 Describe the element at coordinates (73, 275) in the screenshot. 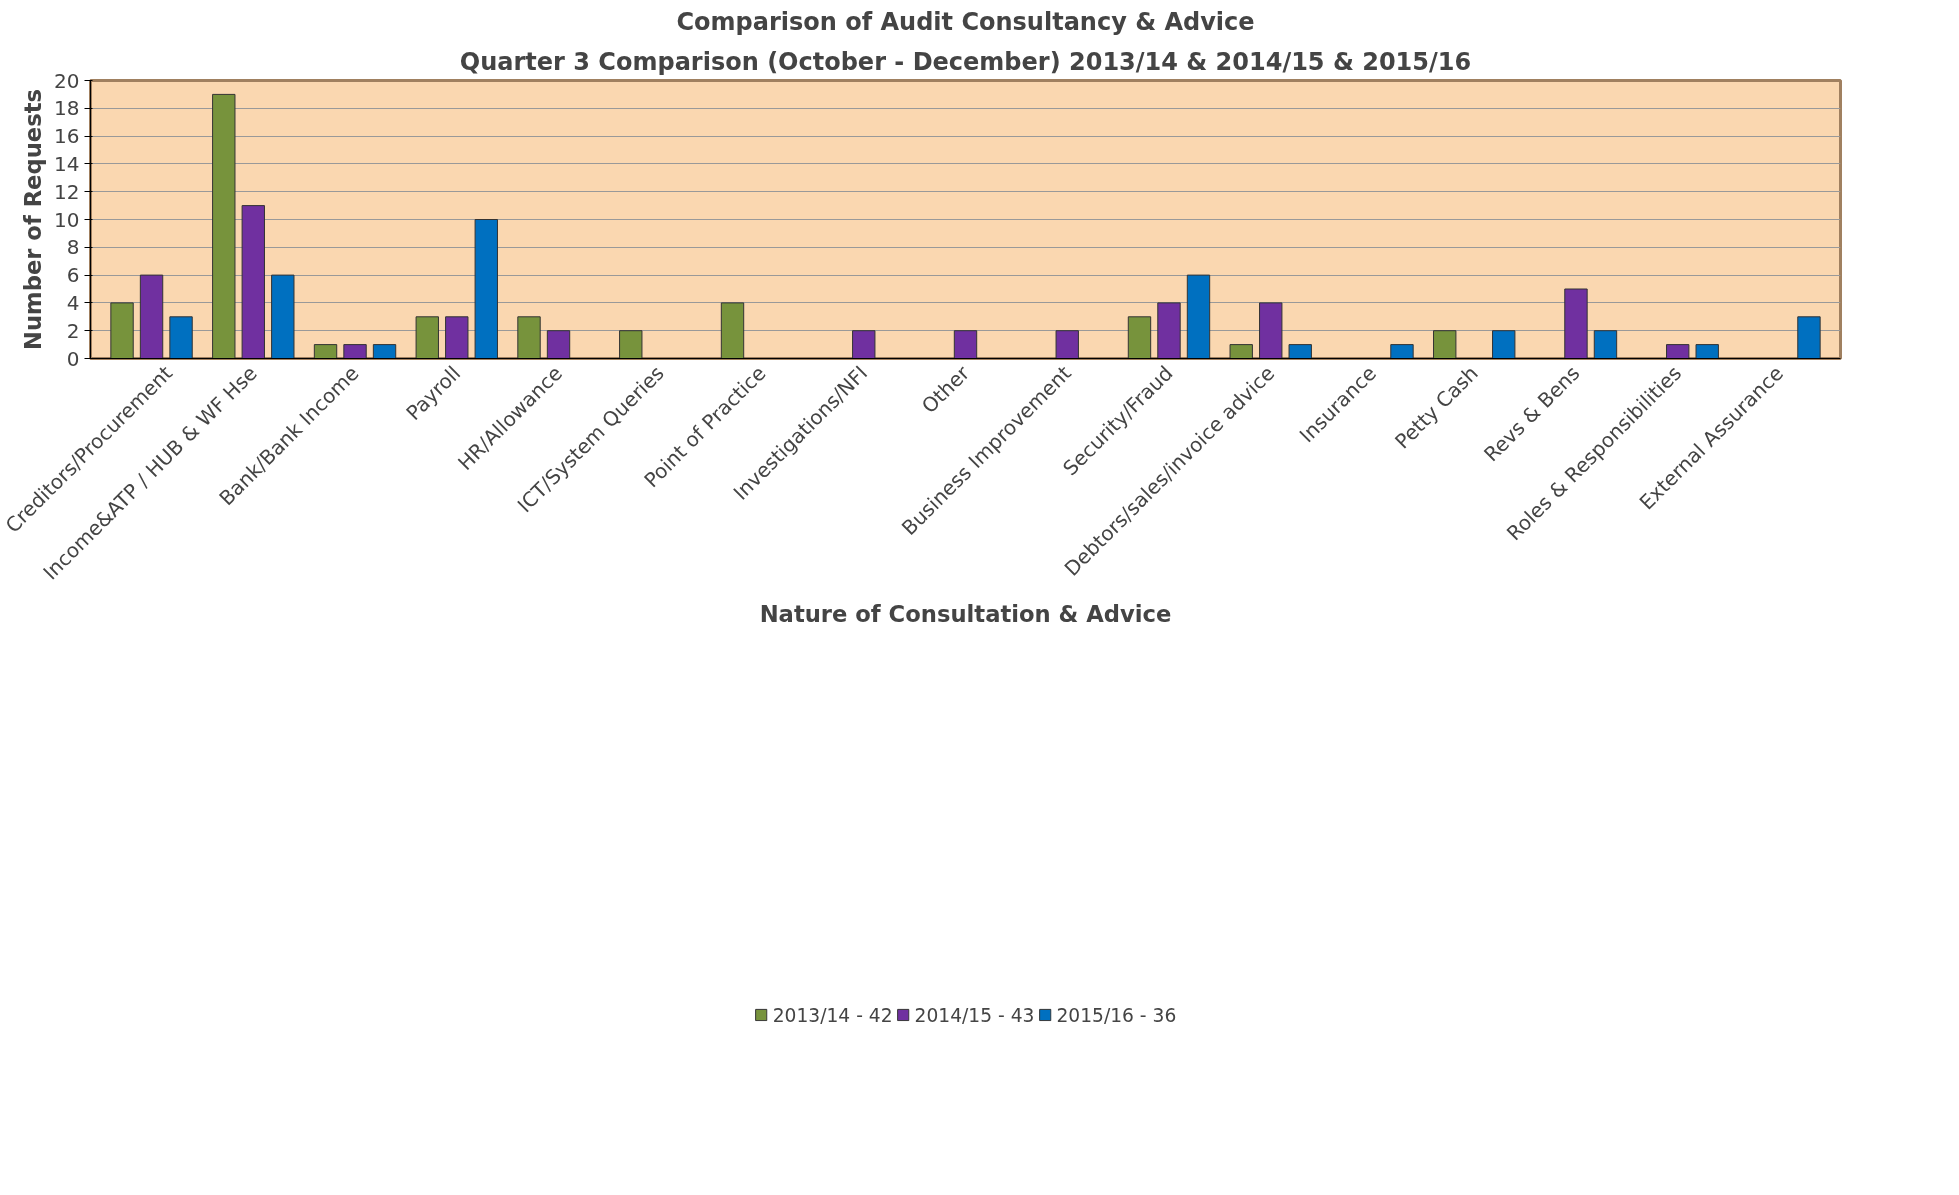

I see `y-tick-label: 6` at that location.